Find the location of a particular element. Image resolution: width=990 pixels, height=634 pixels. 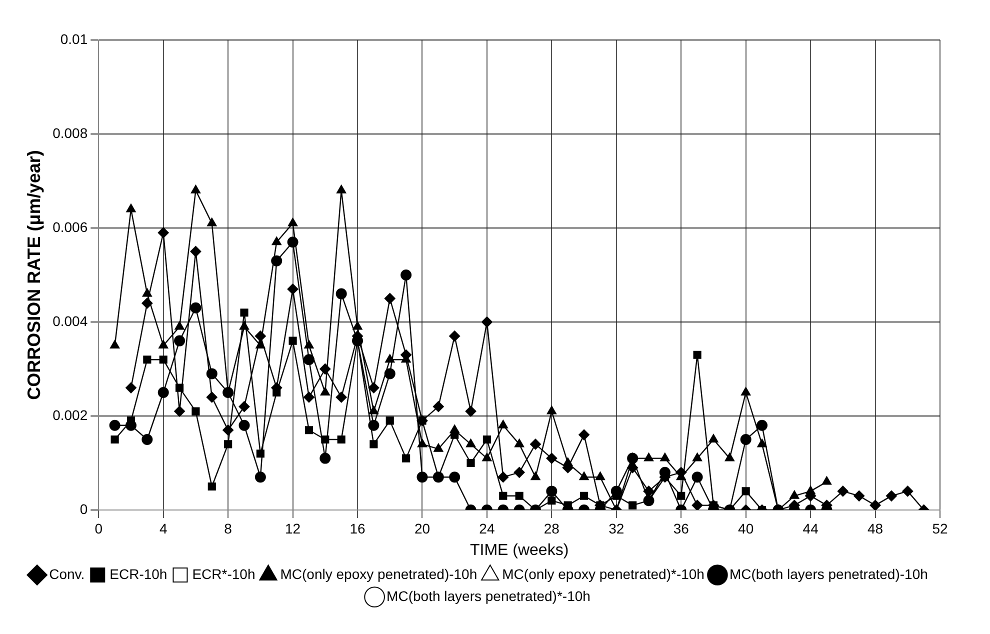

x-tick-label: 28 is located at coordinates (552, 528).